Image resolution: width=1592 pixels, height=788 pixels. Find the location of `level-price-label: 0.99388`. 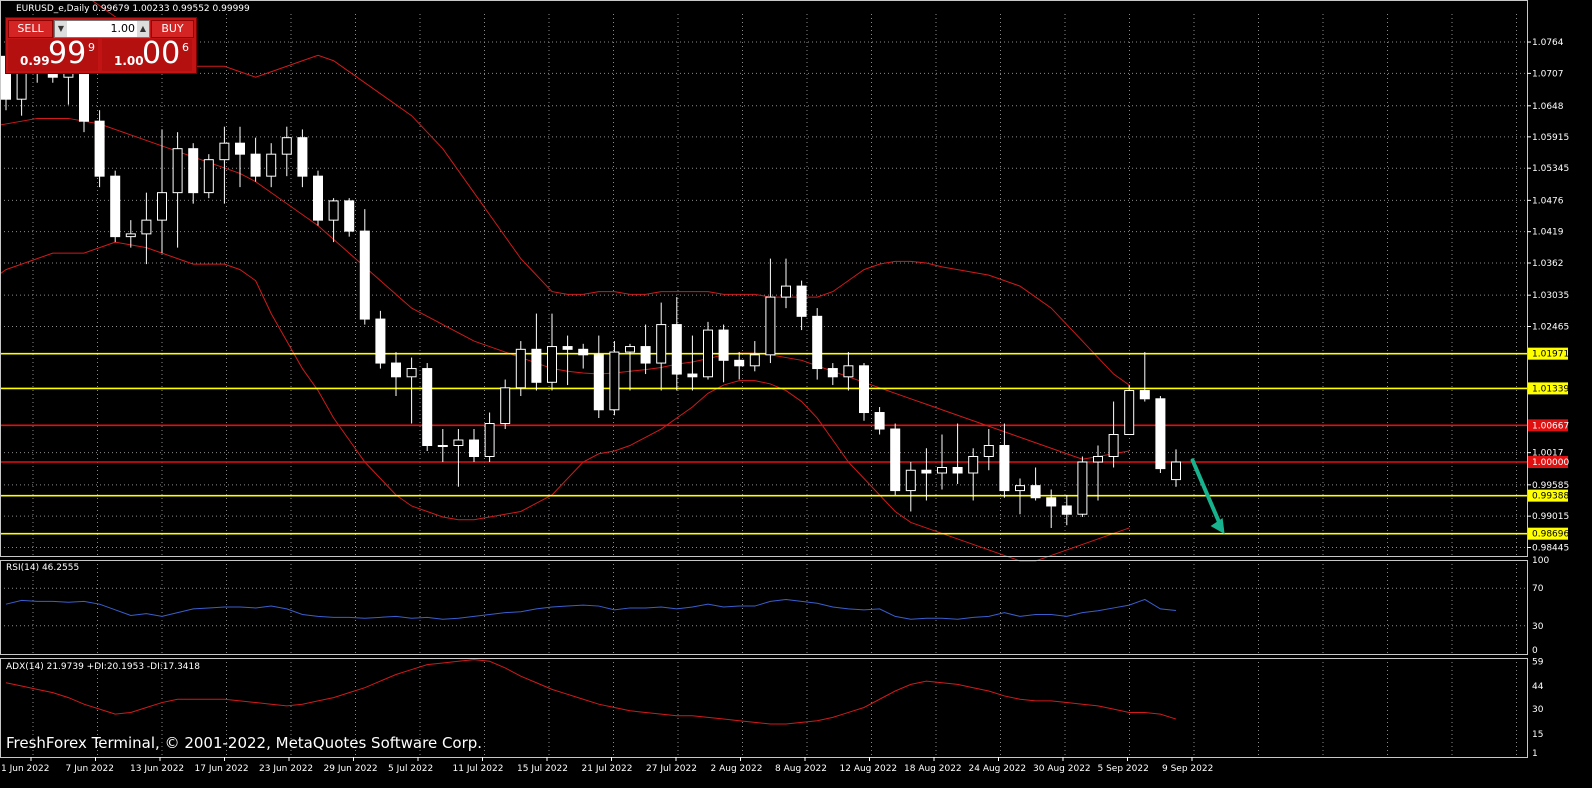

level-price-label: 0.99388 is located at coordinates (1550, 497).